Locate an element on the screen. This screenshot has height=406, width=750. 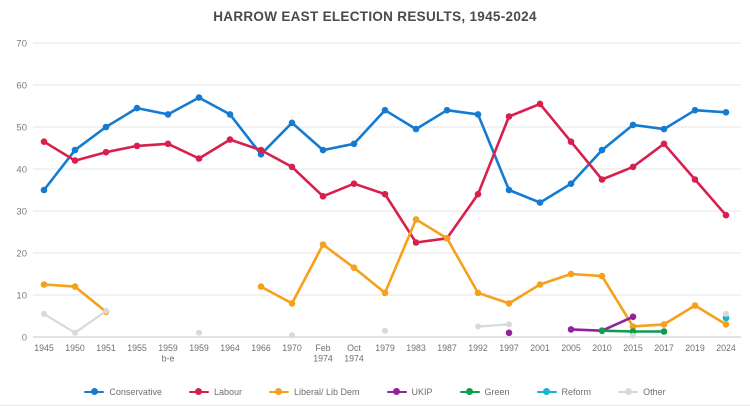
legend-label-other: Other is located at coordinates (654, 392).